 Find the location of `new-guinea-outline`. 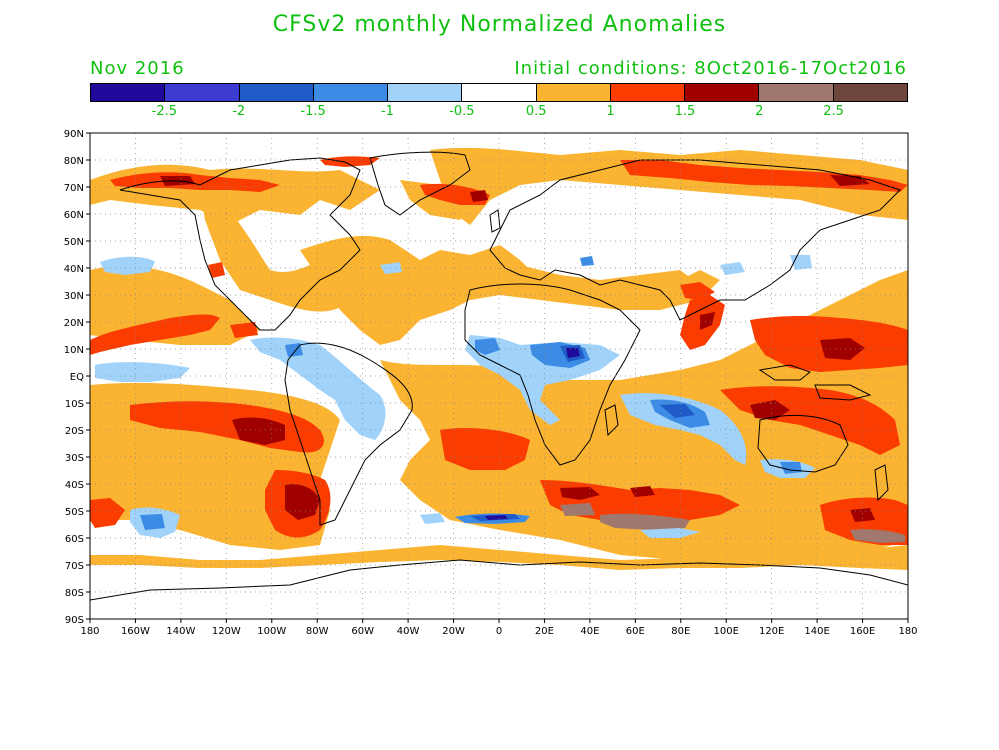

new-guinea-outline is located at coordinates (843, 392).